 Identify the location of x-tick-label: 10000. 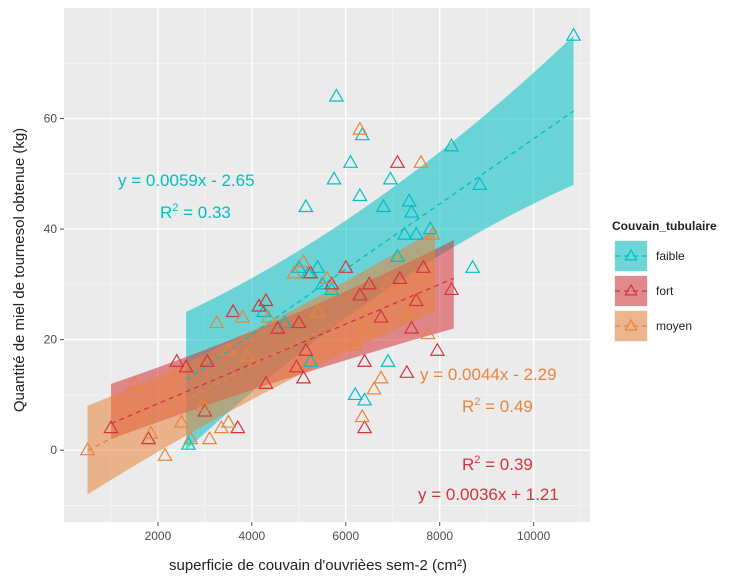
(534, 536).